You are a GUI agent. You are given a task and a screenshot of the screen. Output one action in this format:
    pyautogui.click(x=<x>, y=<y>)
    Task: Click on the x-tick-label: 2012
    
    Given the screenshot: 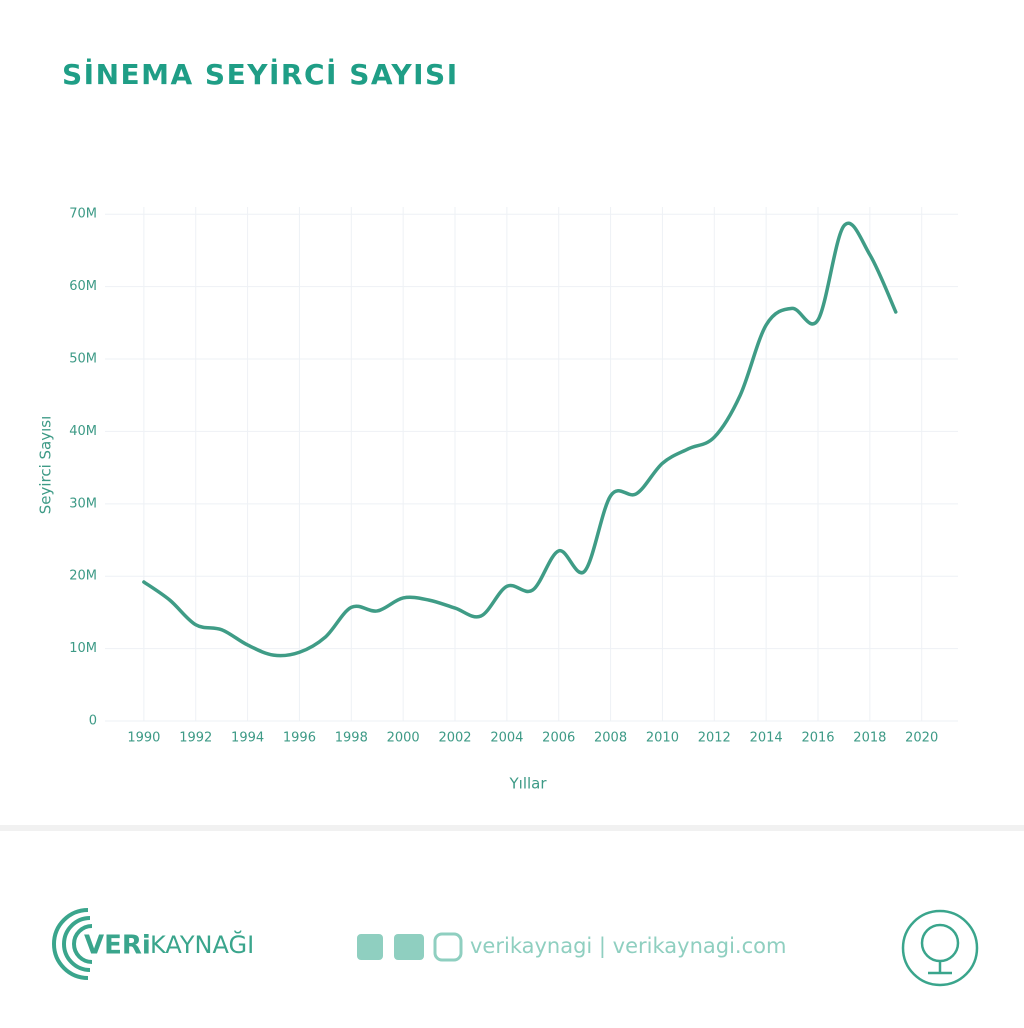 What is the action you would take?
    pyautogui.click(x=714, y=738)
    